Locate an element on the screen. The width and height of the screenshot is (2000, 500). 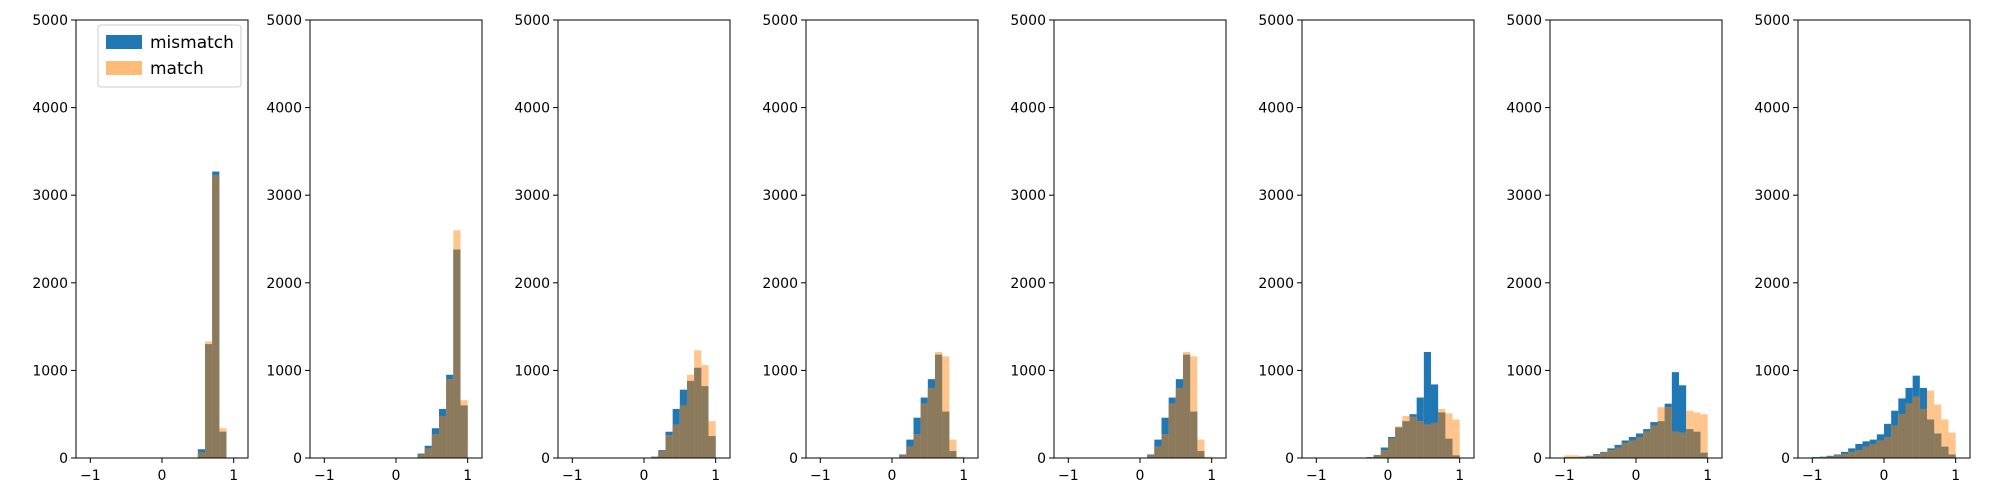
legend-label-match: match is located at coordinates (177, 69).